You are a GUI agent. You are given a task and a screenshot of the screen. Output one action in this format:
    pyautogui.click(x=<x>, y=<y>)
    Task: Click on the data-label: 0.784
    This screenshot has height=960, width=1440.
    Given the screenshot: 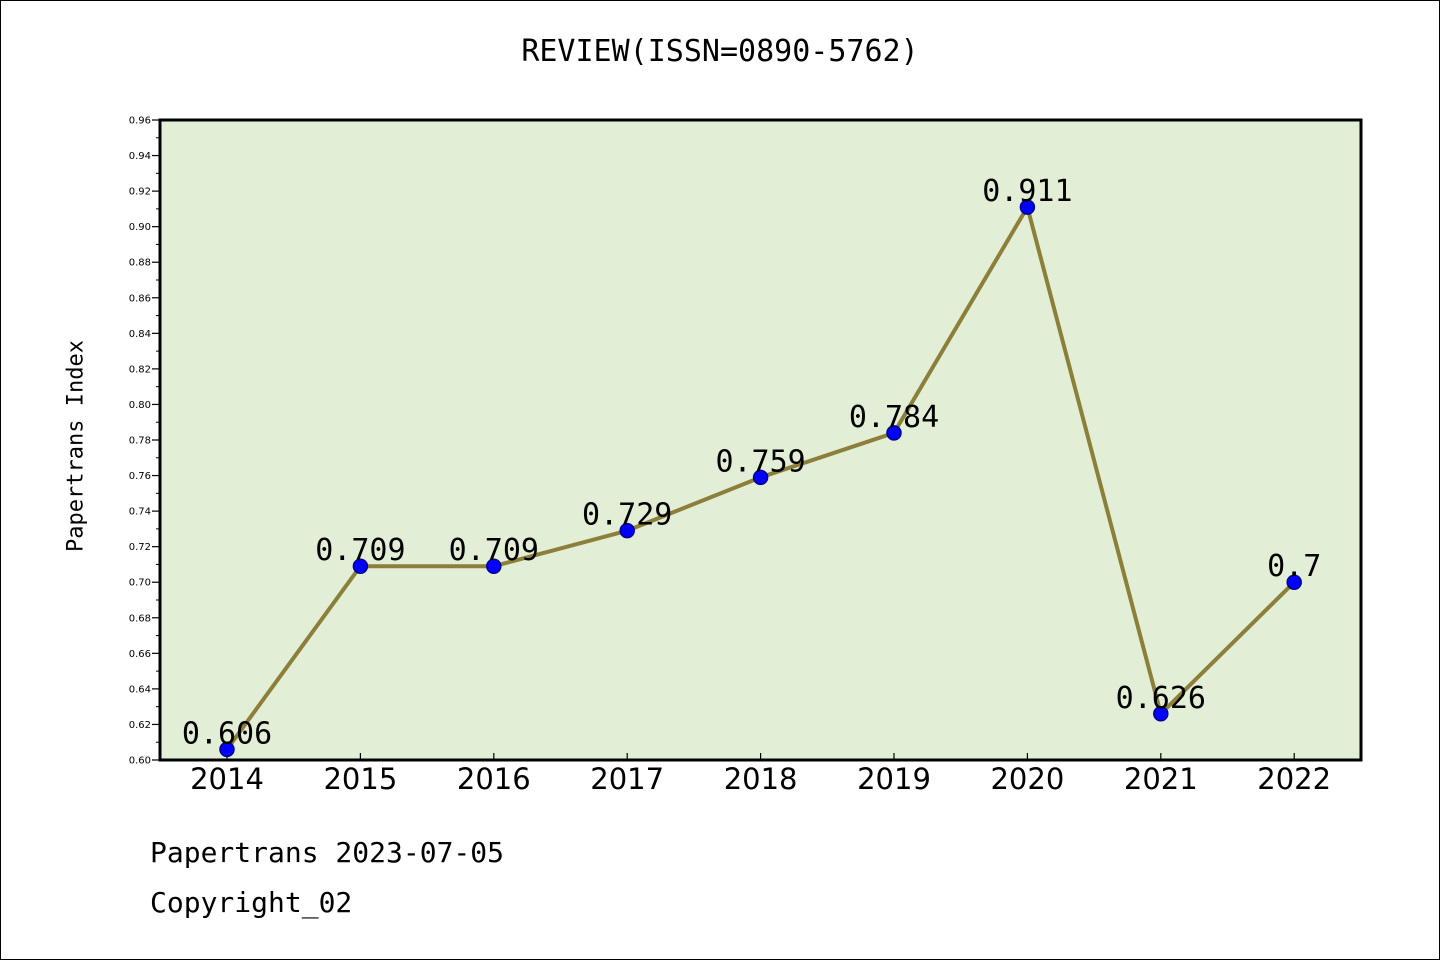 What is the action you would take?
    pyautogui.click(x=894, y=417)
    